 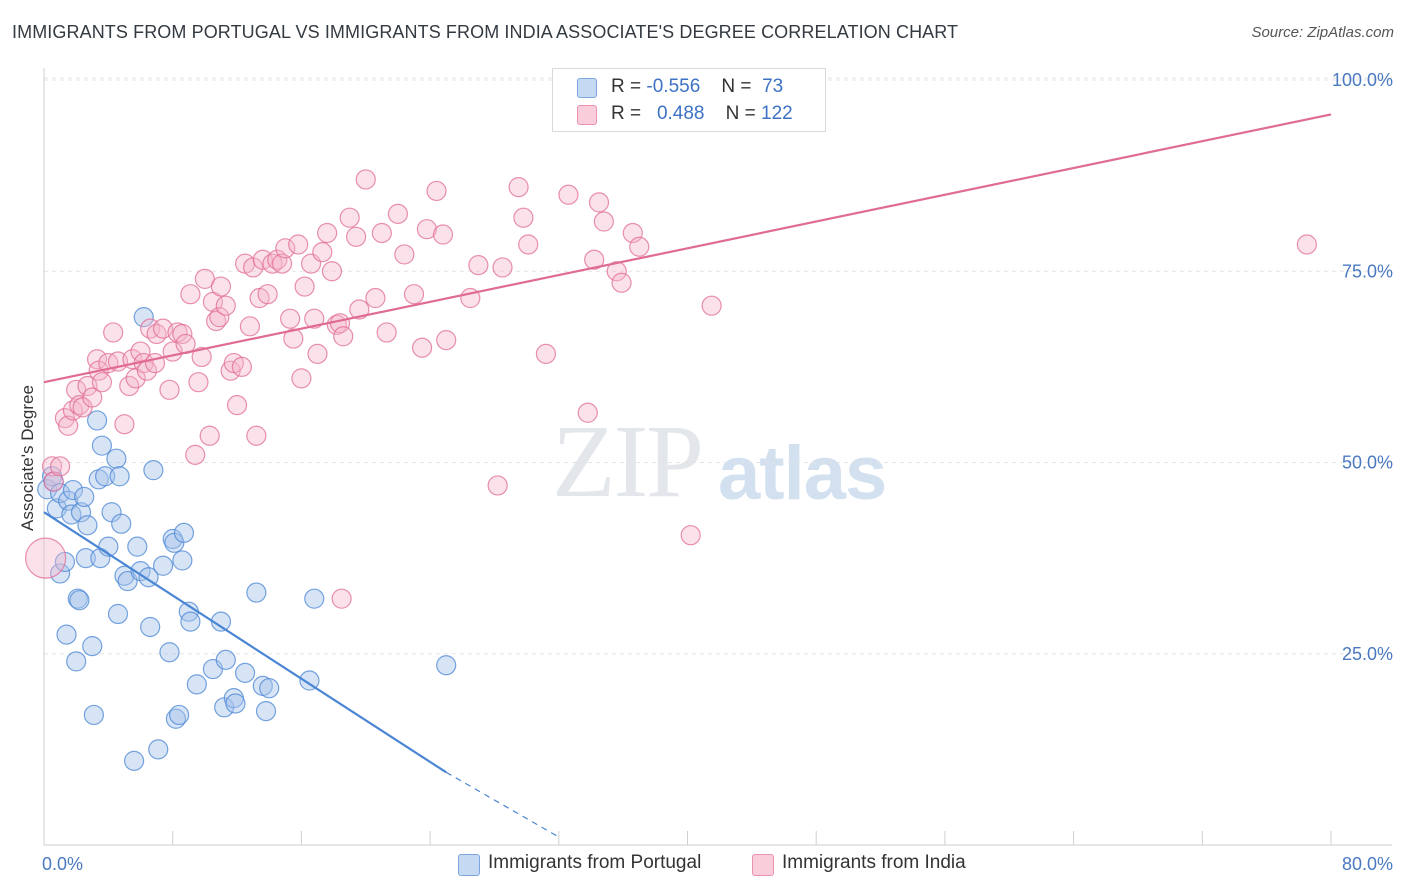 I want to click on y-axis-label: Associate's Degree, so click(x=27, y=458).